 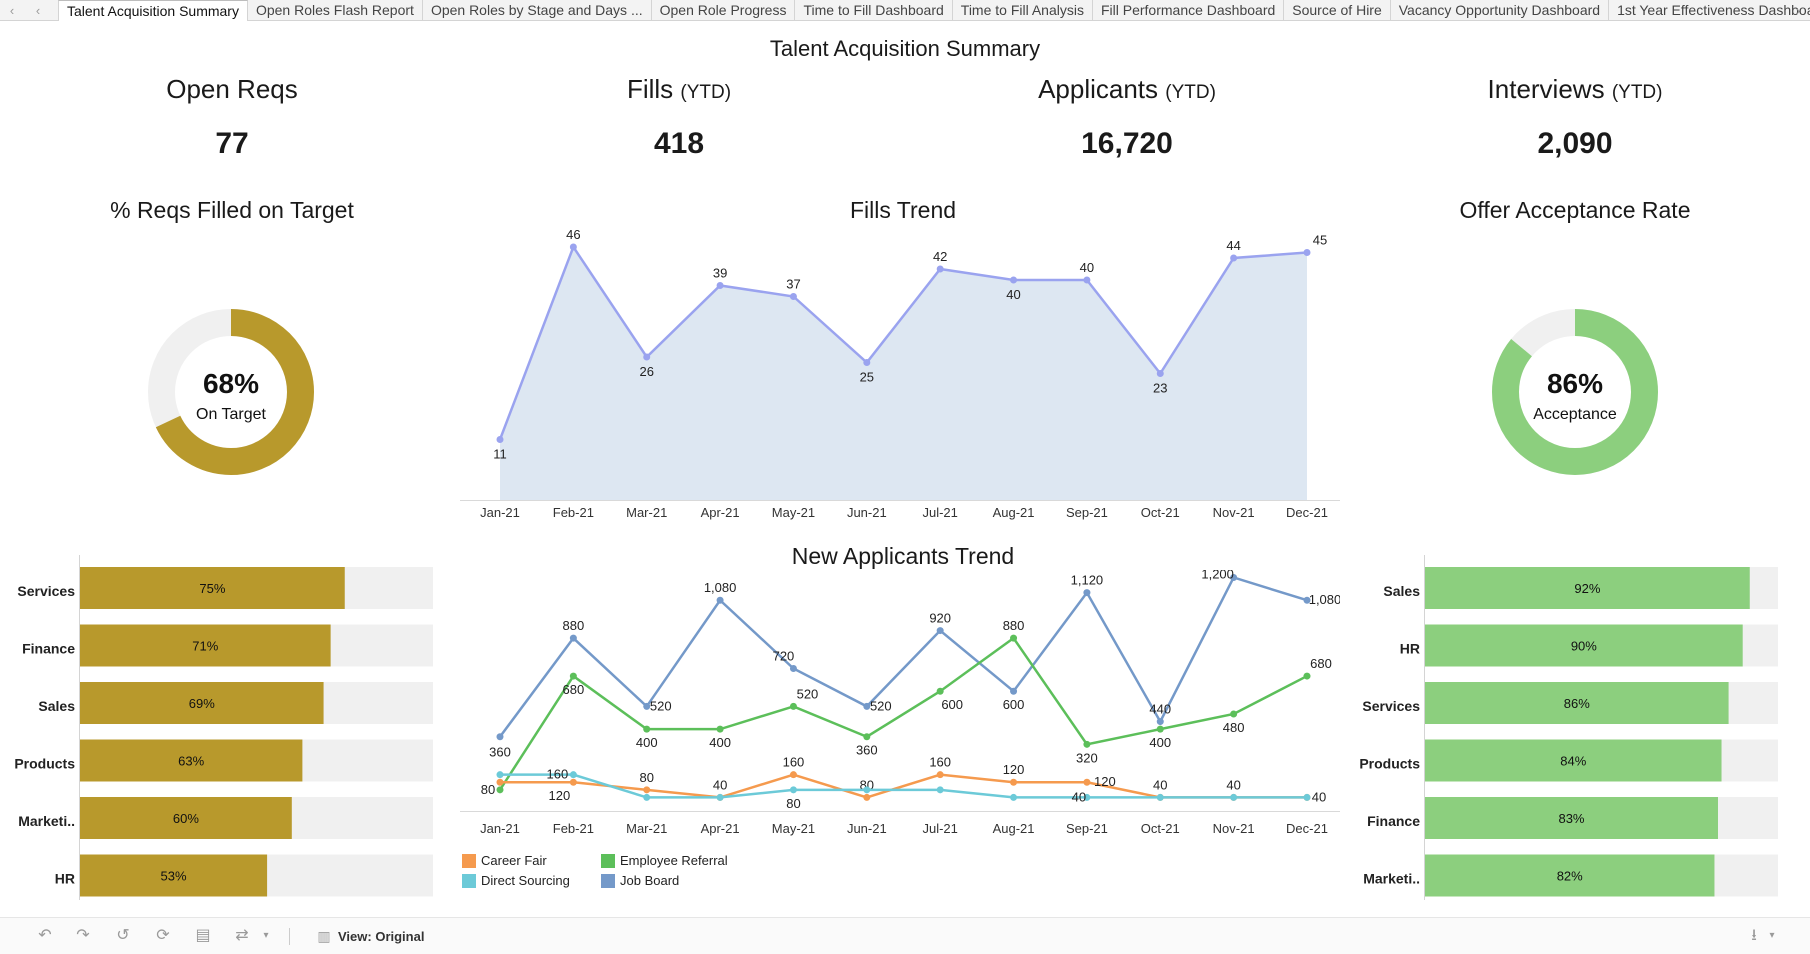 I want to click on series-line-job-board, so click(x=903, y=656).